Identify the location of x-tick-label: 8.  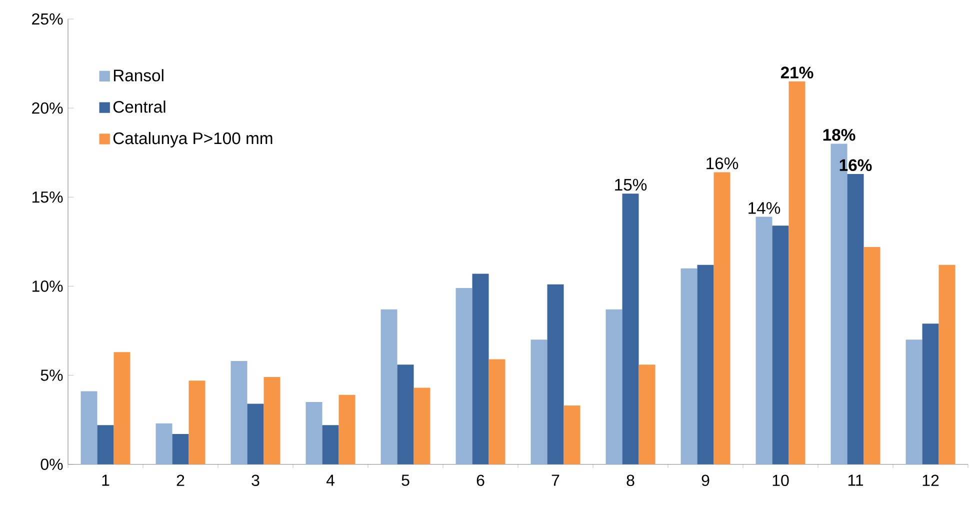
(630, 480).